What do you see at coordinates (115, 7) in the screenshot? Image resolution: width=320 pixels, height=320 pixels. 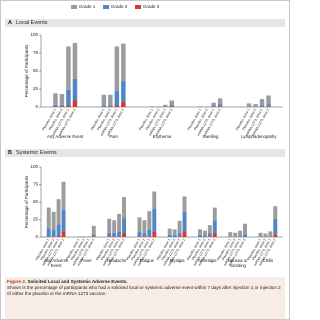 I see `legend-item: Grade 2` at bounding box center [115, 7].